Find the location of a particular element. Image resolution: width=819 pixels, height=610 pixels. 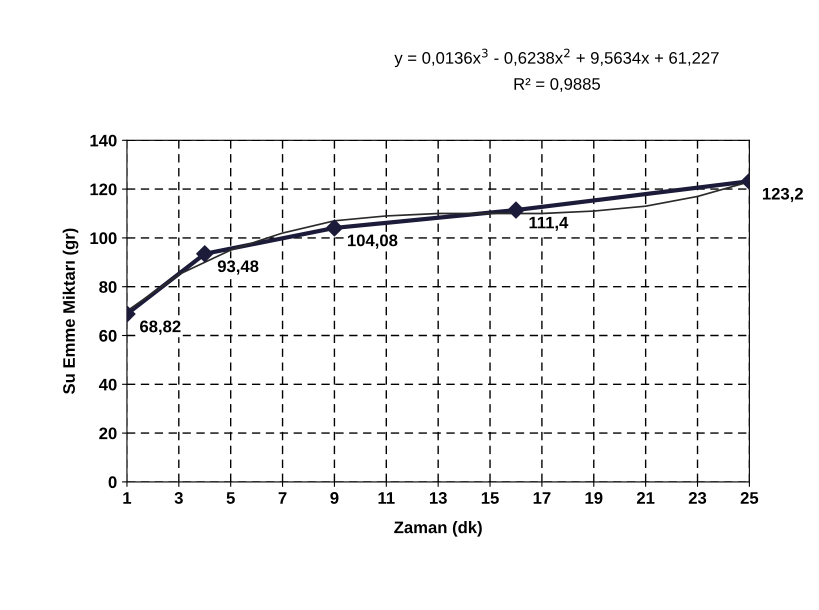

x-tick-label: 23 is located at coordinates (697, 498).